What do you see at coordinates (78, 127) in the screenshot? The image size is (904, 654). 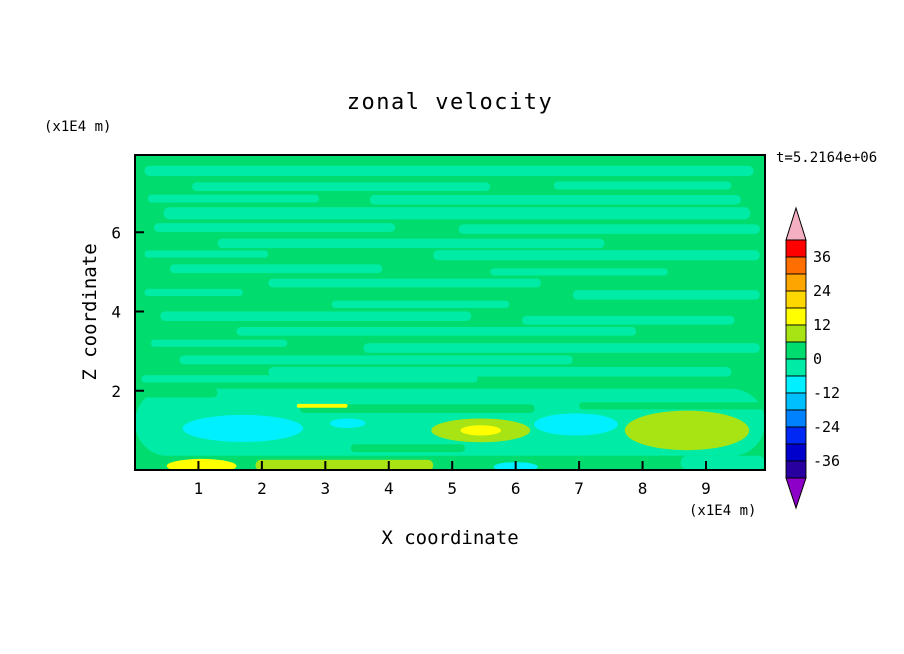 I see `y-axis-units: (x1E4 m)` at bounding box center [78, 127].